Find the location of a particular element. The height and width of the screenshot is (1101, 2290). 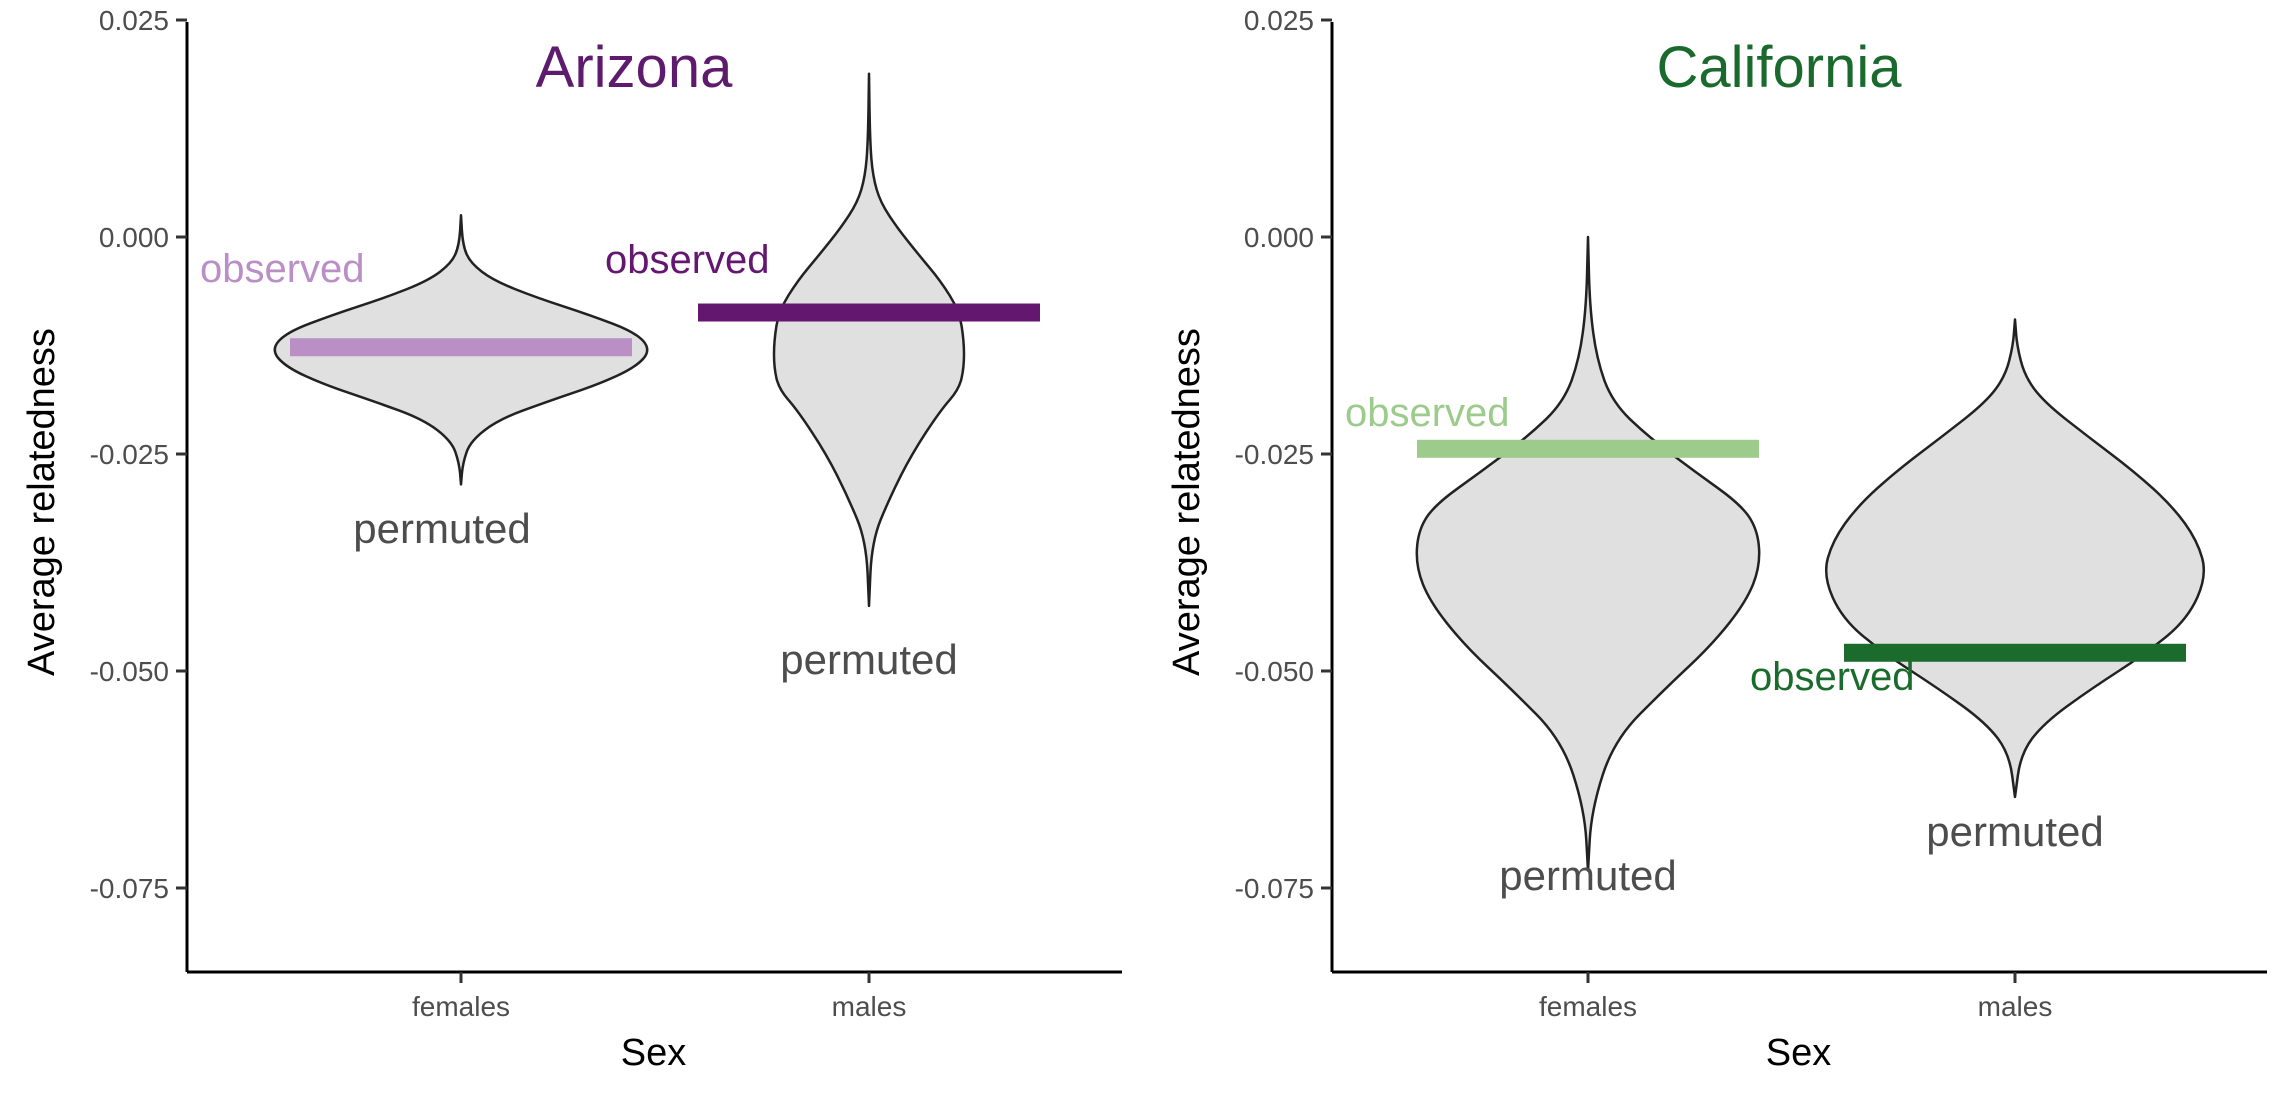

violin-females is located at coordinates (1588, 553).